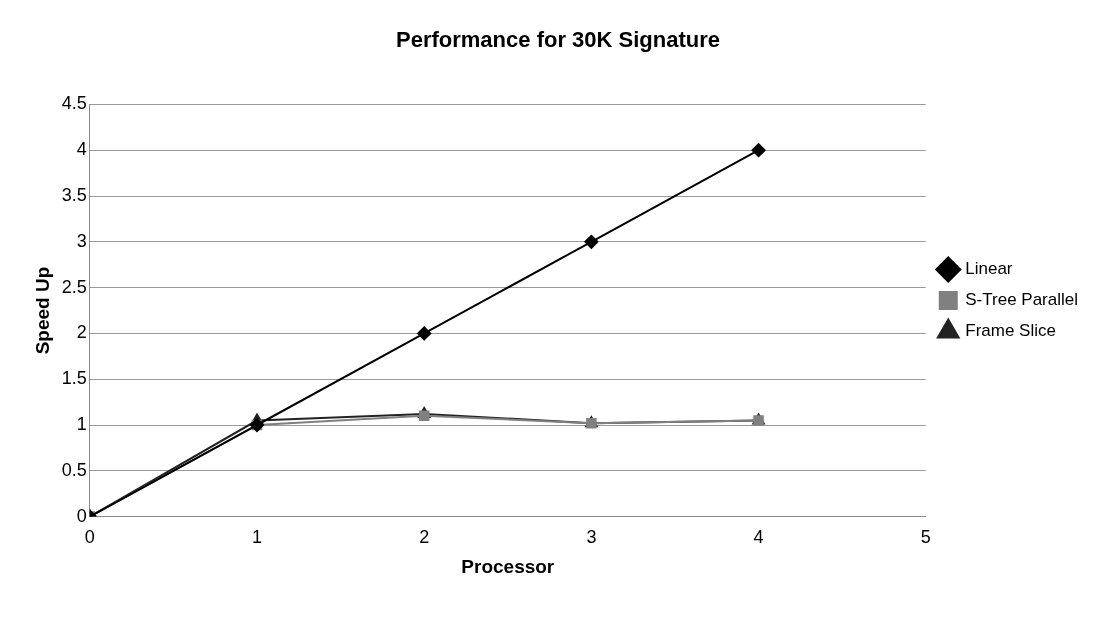 The height and width of the screenshot is (617, 1120). What do you see at coordinates (42, 310) in the screenshot?
I see `y-axis-title: Speed Up` at bounding box center [42, 310].